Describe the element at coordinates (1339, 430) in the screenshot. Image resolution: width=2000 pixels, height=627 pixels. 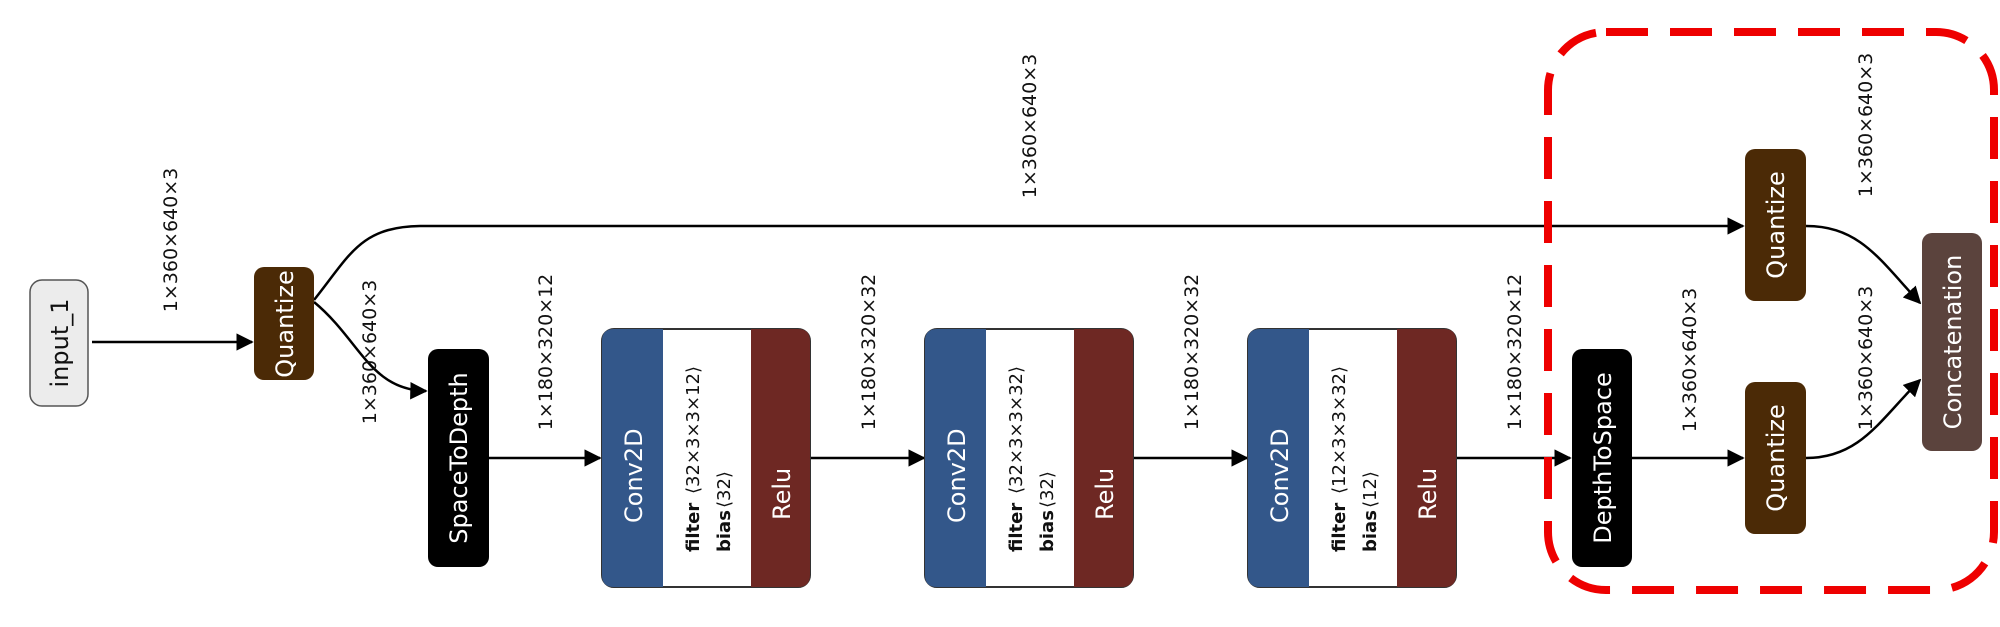
I see `node-conv3-filter-val: ⟨12×3×3×32⟩` at that location.